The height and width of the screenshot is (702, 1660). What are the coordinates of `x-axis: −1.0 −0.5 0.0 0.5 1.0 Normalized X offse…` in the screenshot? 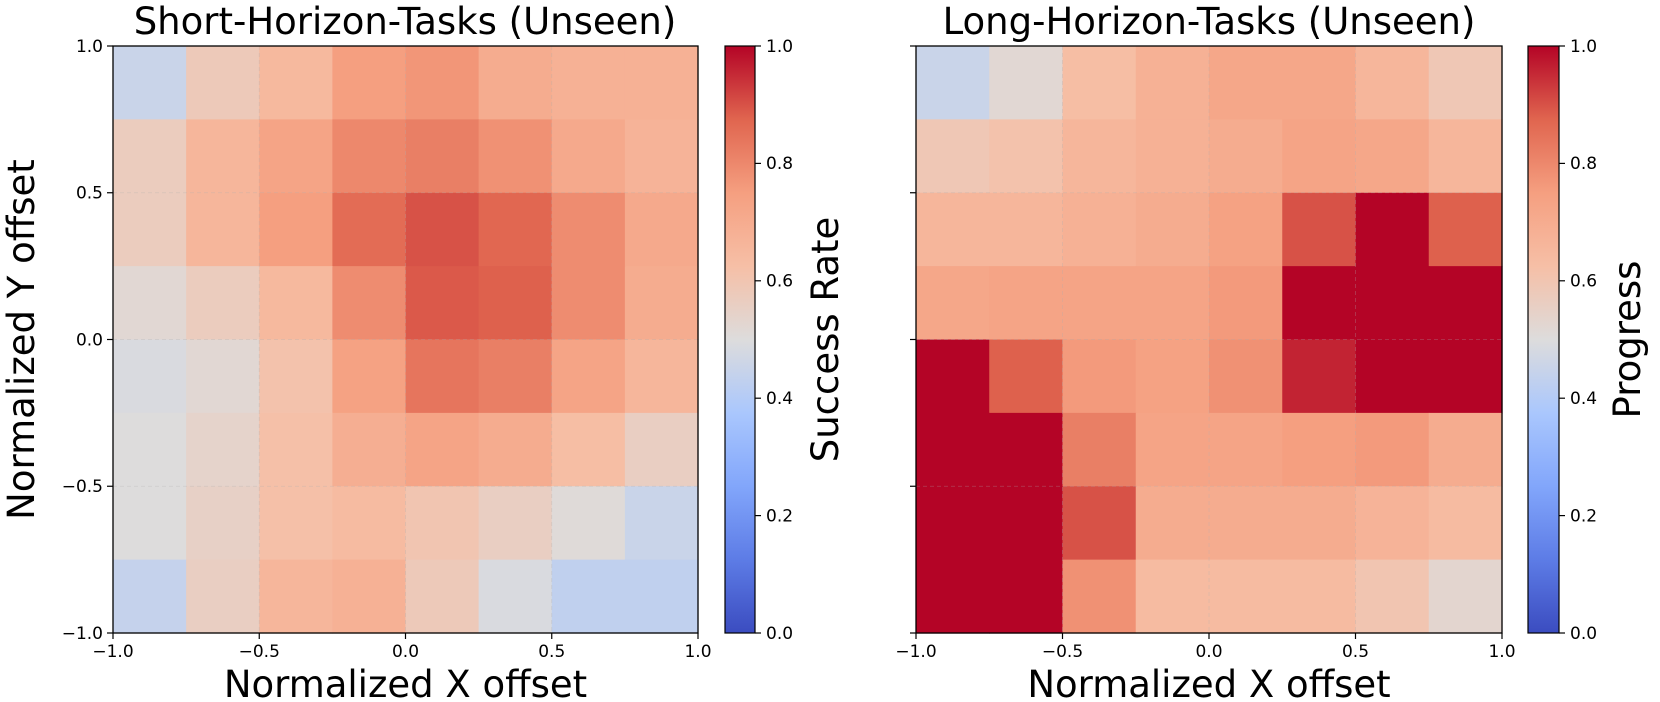 It's located at (402, 667).